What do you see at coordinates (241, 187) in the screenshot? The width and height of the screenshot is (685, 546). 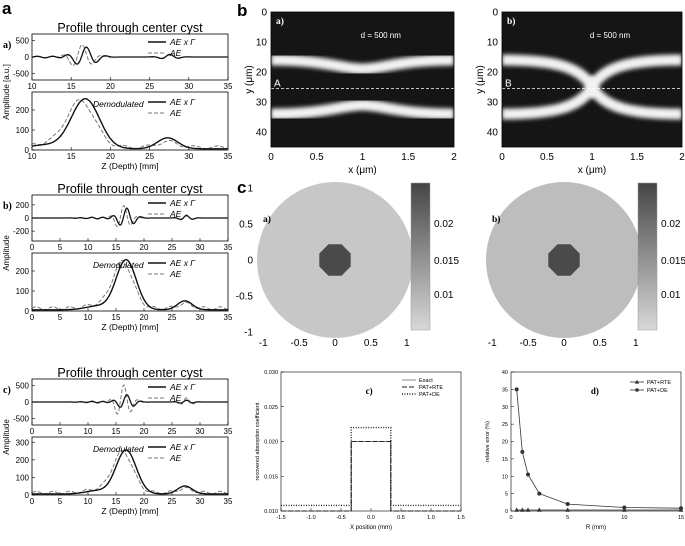 I see `panel-letter-c: c` at bounding box center [241, 187].